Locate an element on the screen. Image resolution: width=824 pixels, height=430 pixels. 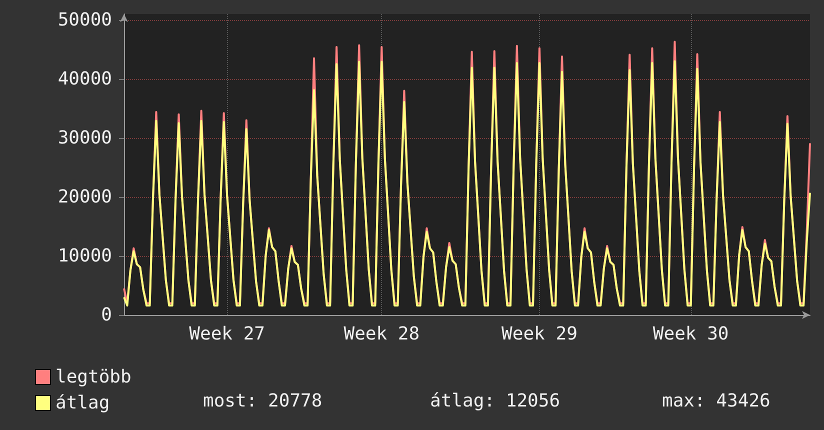
x-tick-label: Week 27 is located at coordinates (227, 334).